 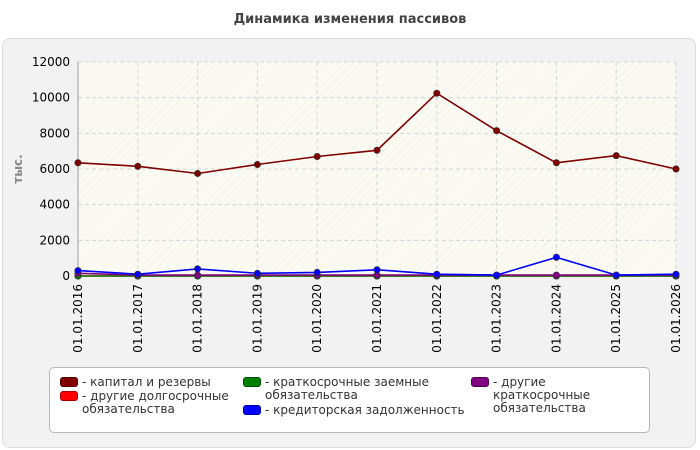 I want to click on y-tick-label: 4000, so click(x=54, y=205).